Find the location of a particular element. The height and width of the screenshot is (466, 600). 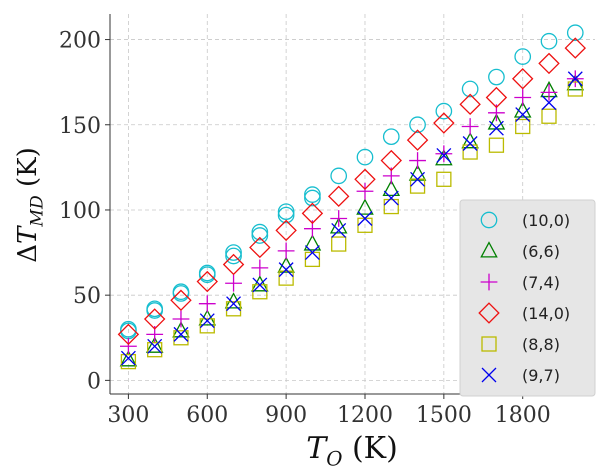

x-axis-ticks: 300 600 900 1200 1500 1800 is located at coordinates (329, 411).